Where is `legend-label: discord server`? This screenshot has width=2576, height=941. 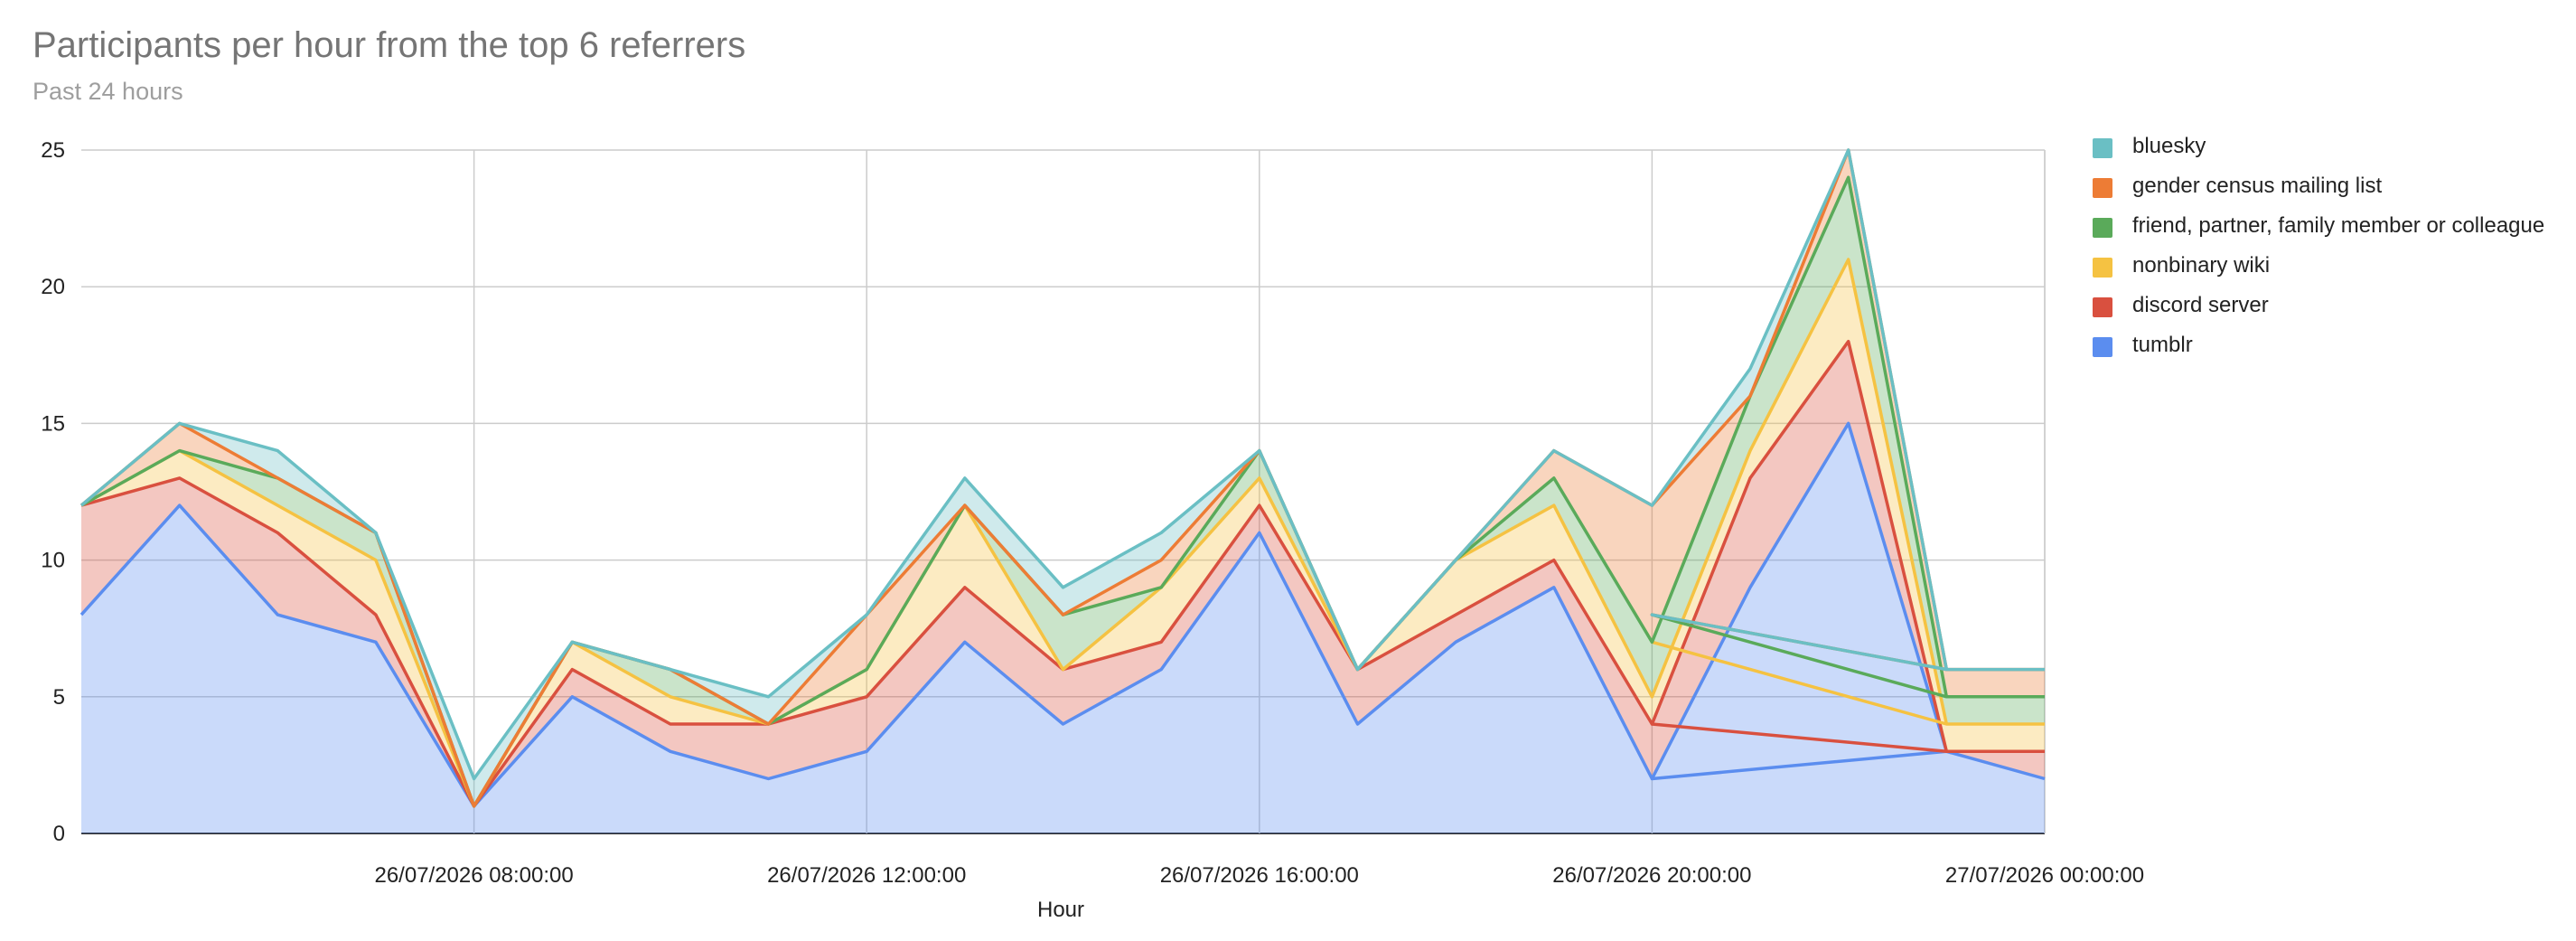 legend-label: discord server is located at coordinates (2200, 305).